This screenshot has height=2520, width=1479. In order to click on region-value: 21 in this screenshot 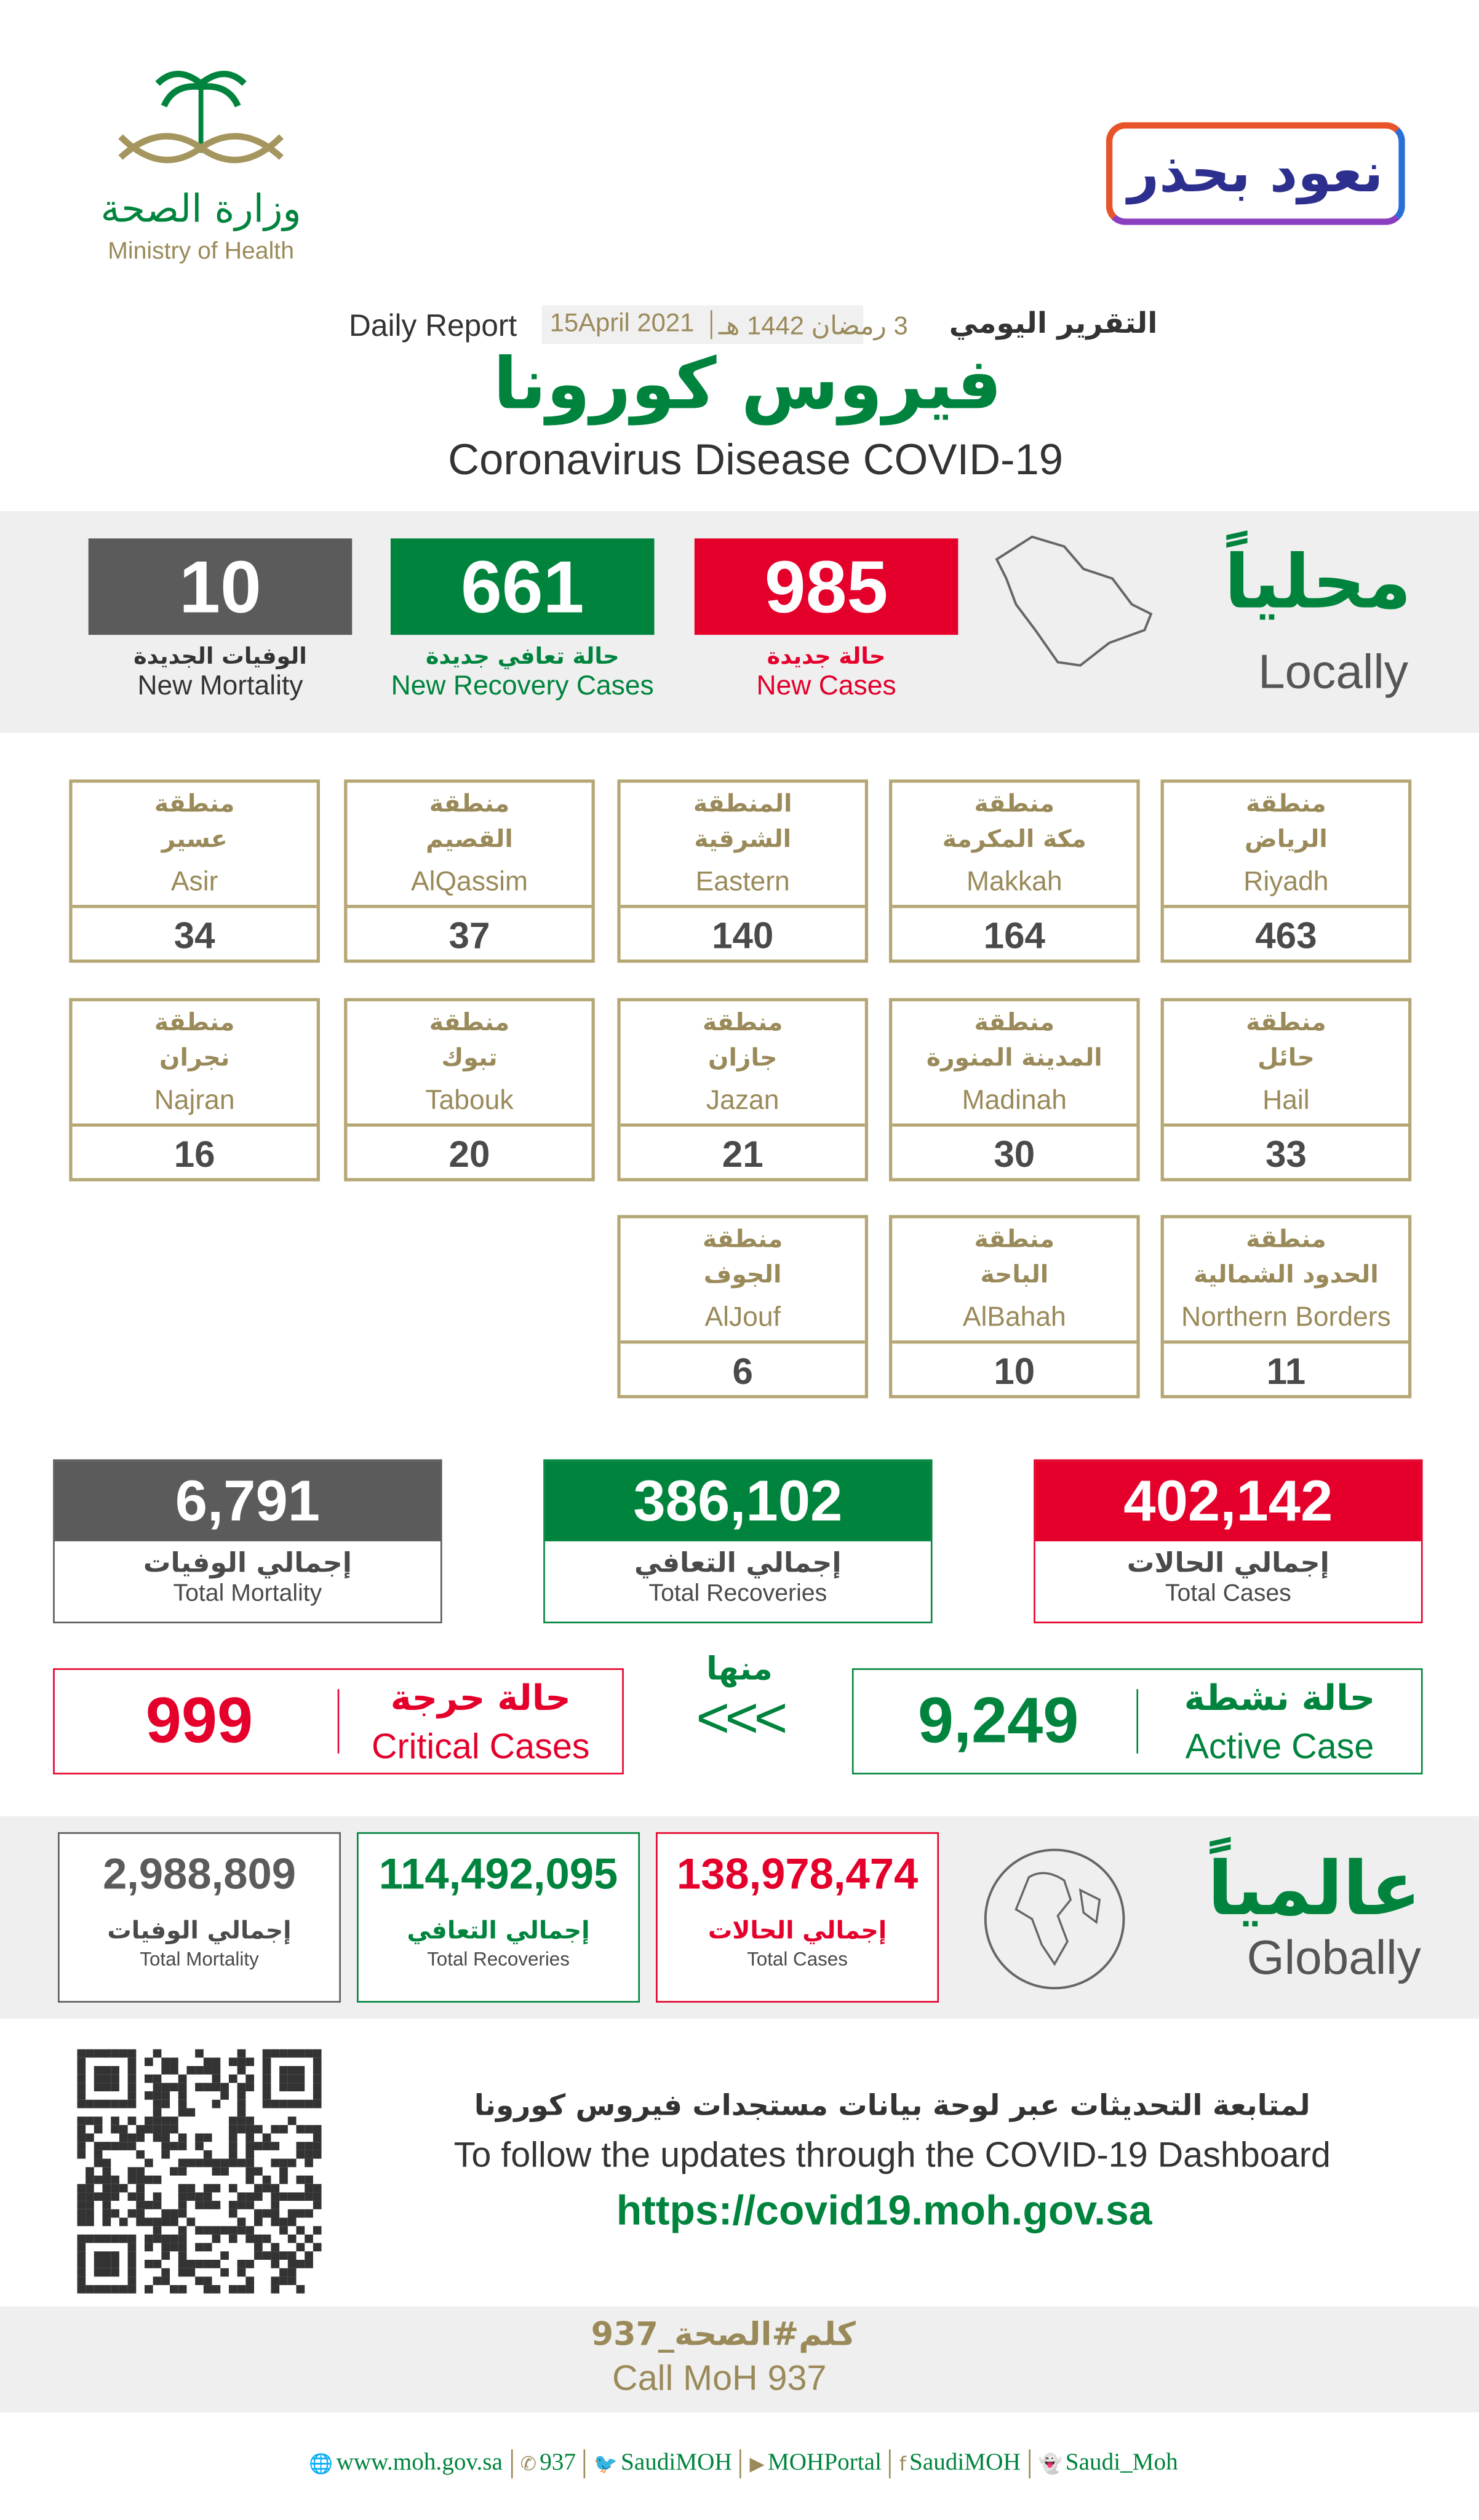, I will do `click(742, 1154)`.